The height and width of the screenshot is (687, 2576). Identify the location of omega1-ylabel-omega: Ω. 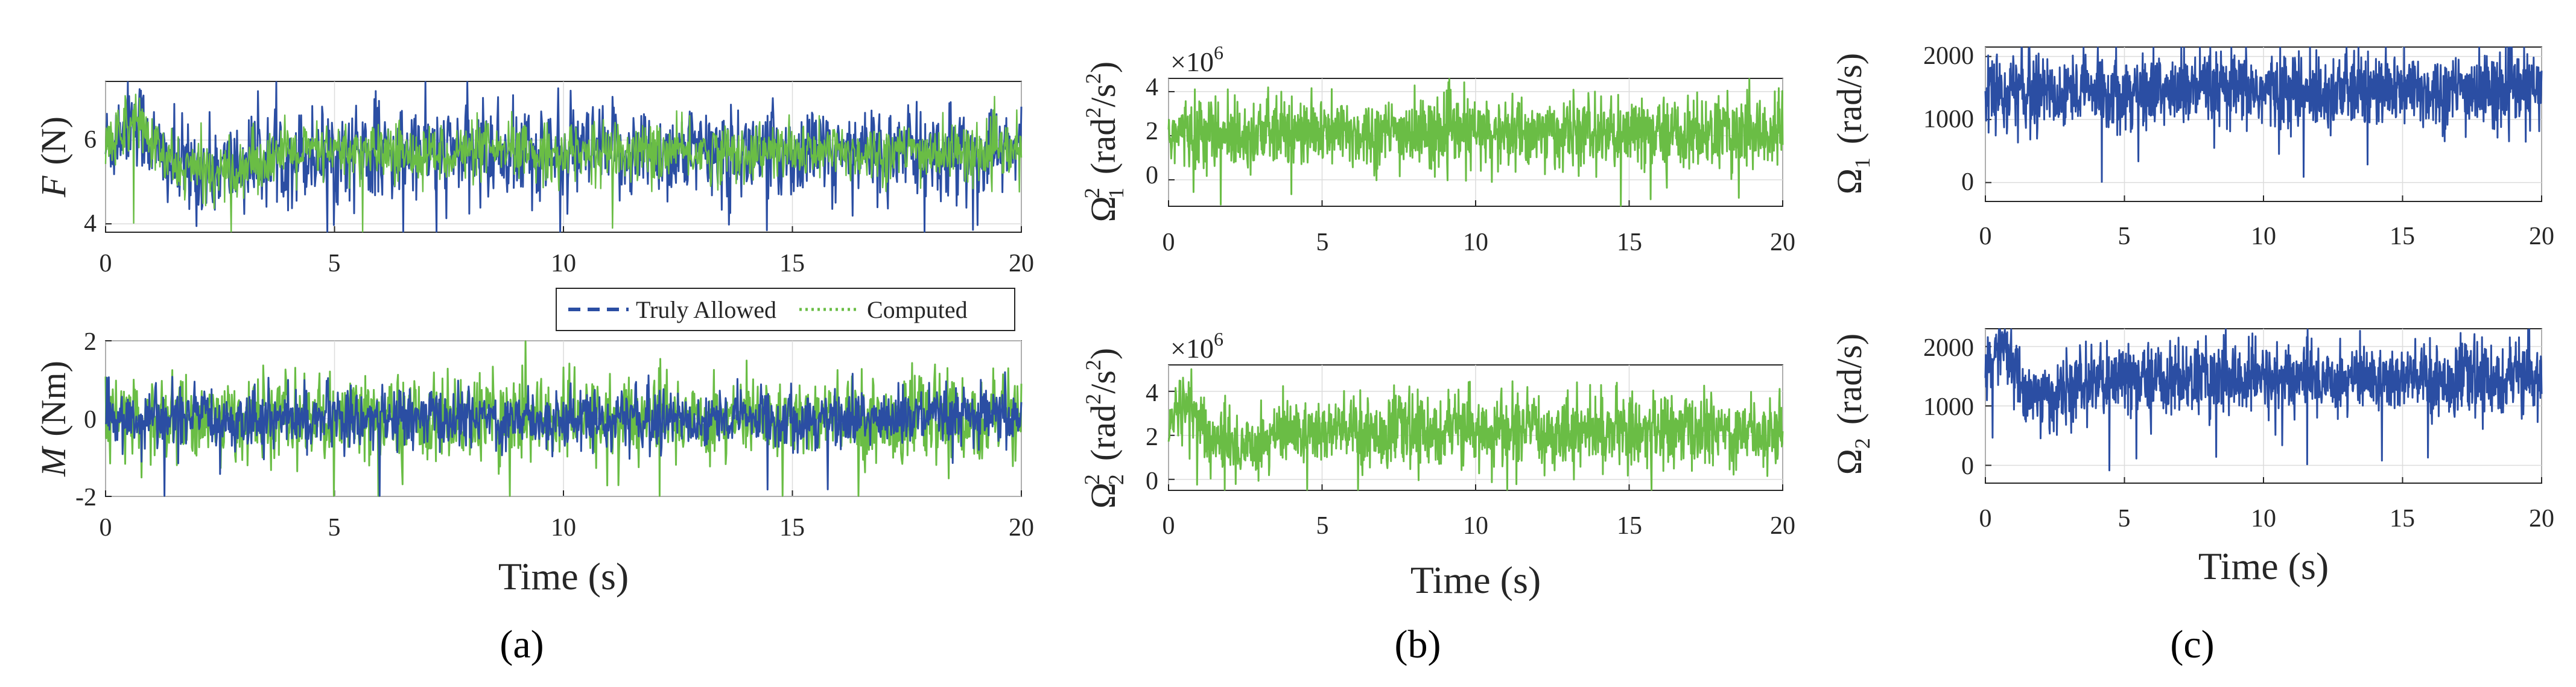
(1849, 181).